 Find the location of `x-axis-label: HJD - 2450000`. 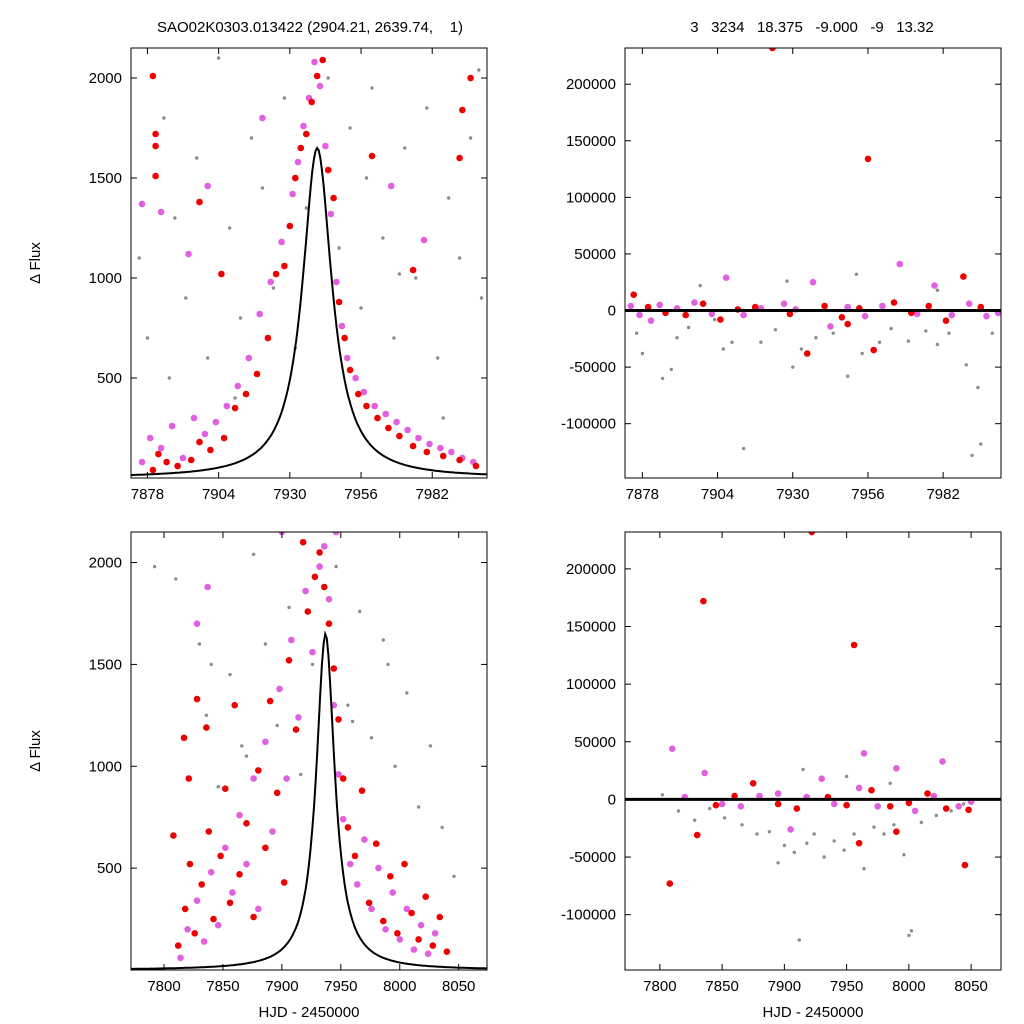

x-axis-label: HJD - 2450000 is located at coordinates (309, 1012).